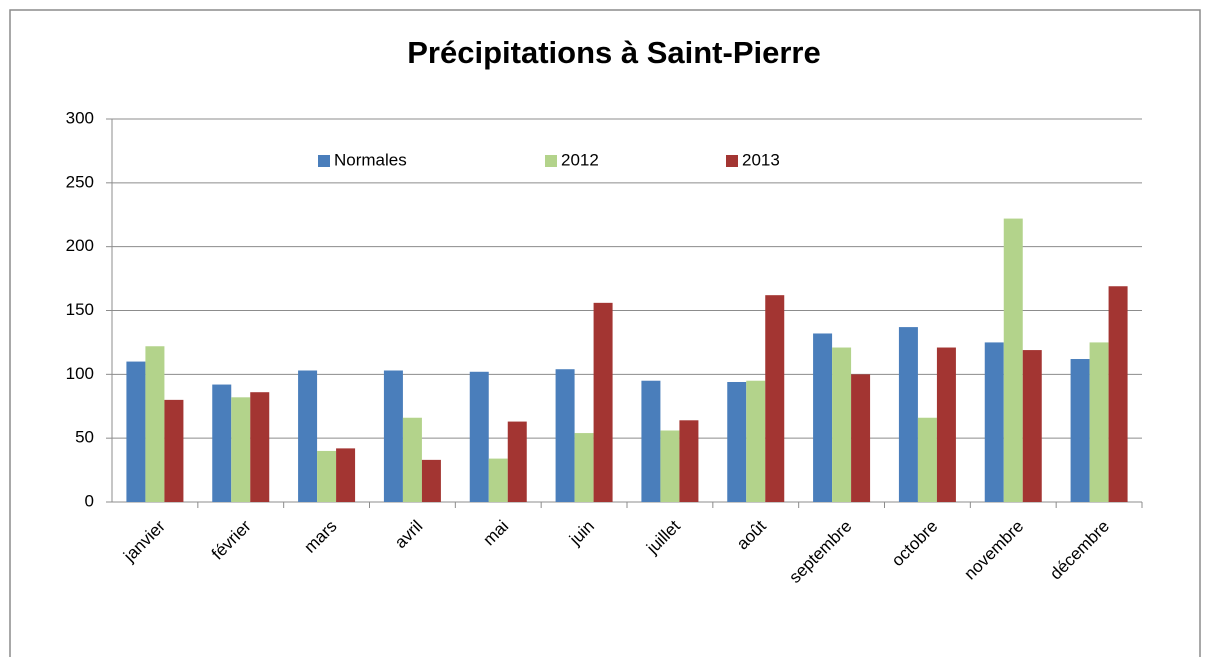 Image resolution: width=1205 pixels, height=657 pixels. What do you see at coordinates (761, 159) in the screenshot?
I see `legend-label: 2013` at bounding box center [761, 159].